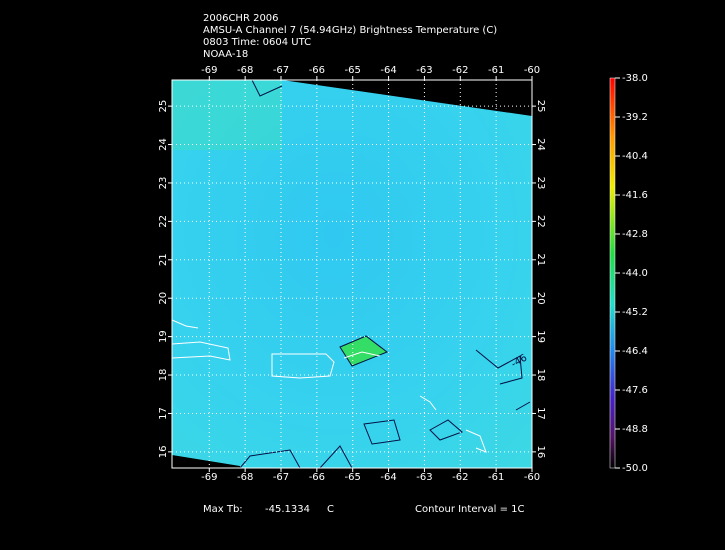 Image resolution: width=725 pixels, height=550 pixels. Describe the element at coordinates (227, 115) in the screenshot. I see `map-field-patch` at that location.